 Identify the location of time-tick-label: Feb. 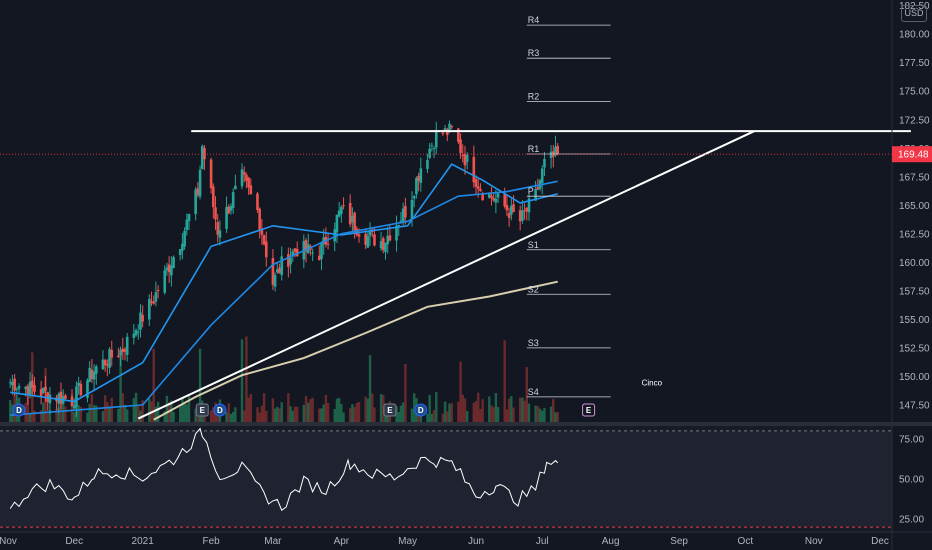
(211, 541).